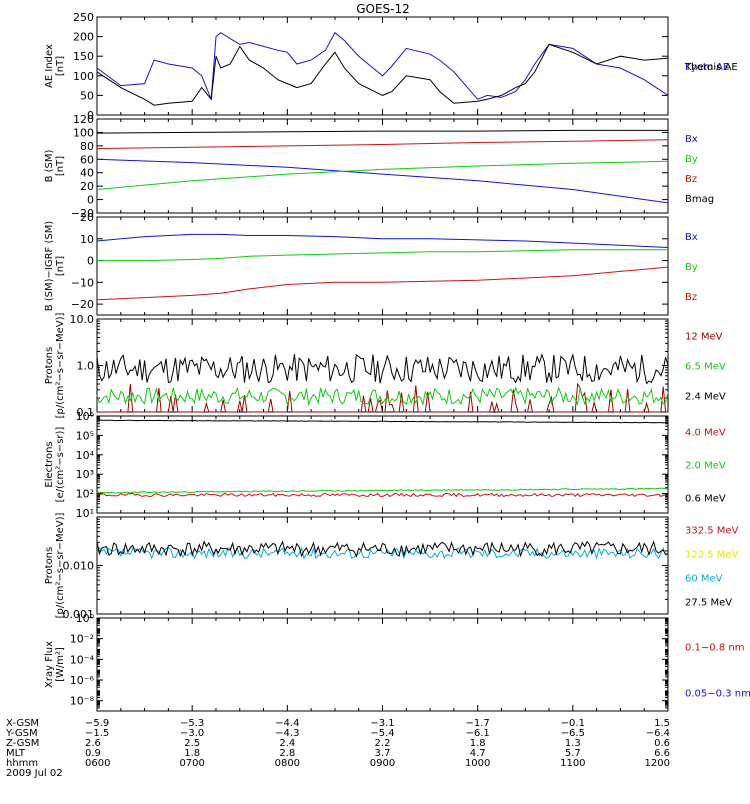 The image size is (750, 804). What do you see at coordinates (85, 435) in the screenshot?
I see `y-tick-label: 10⁵` at bounding box center [85, 435].